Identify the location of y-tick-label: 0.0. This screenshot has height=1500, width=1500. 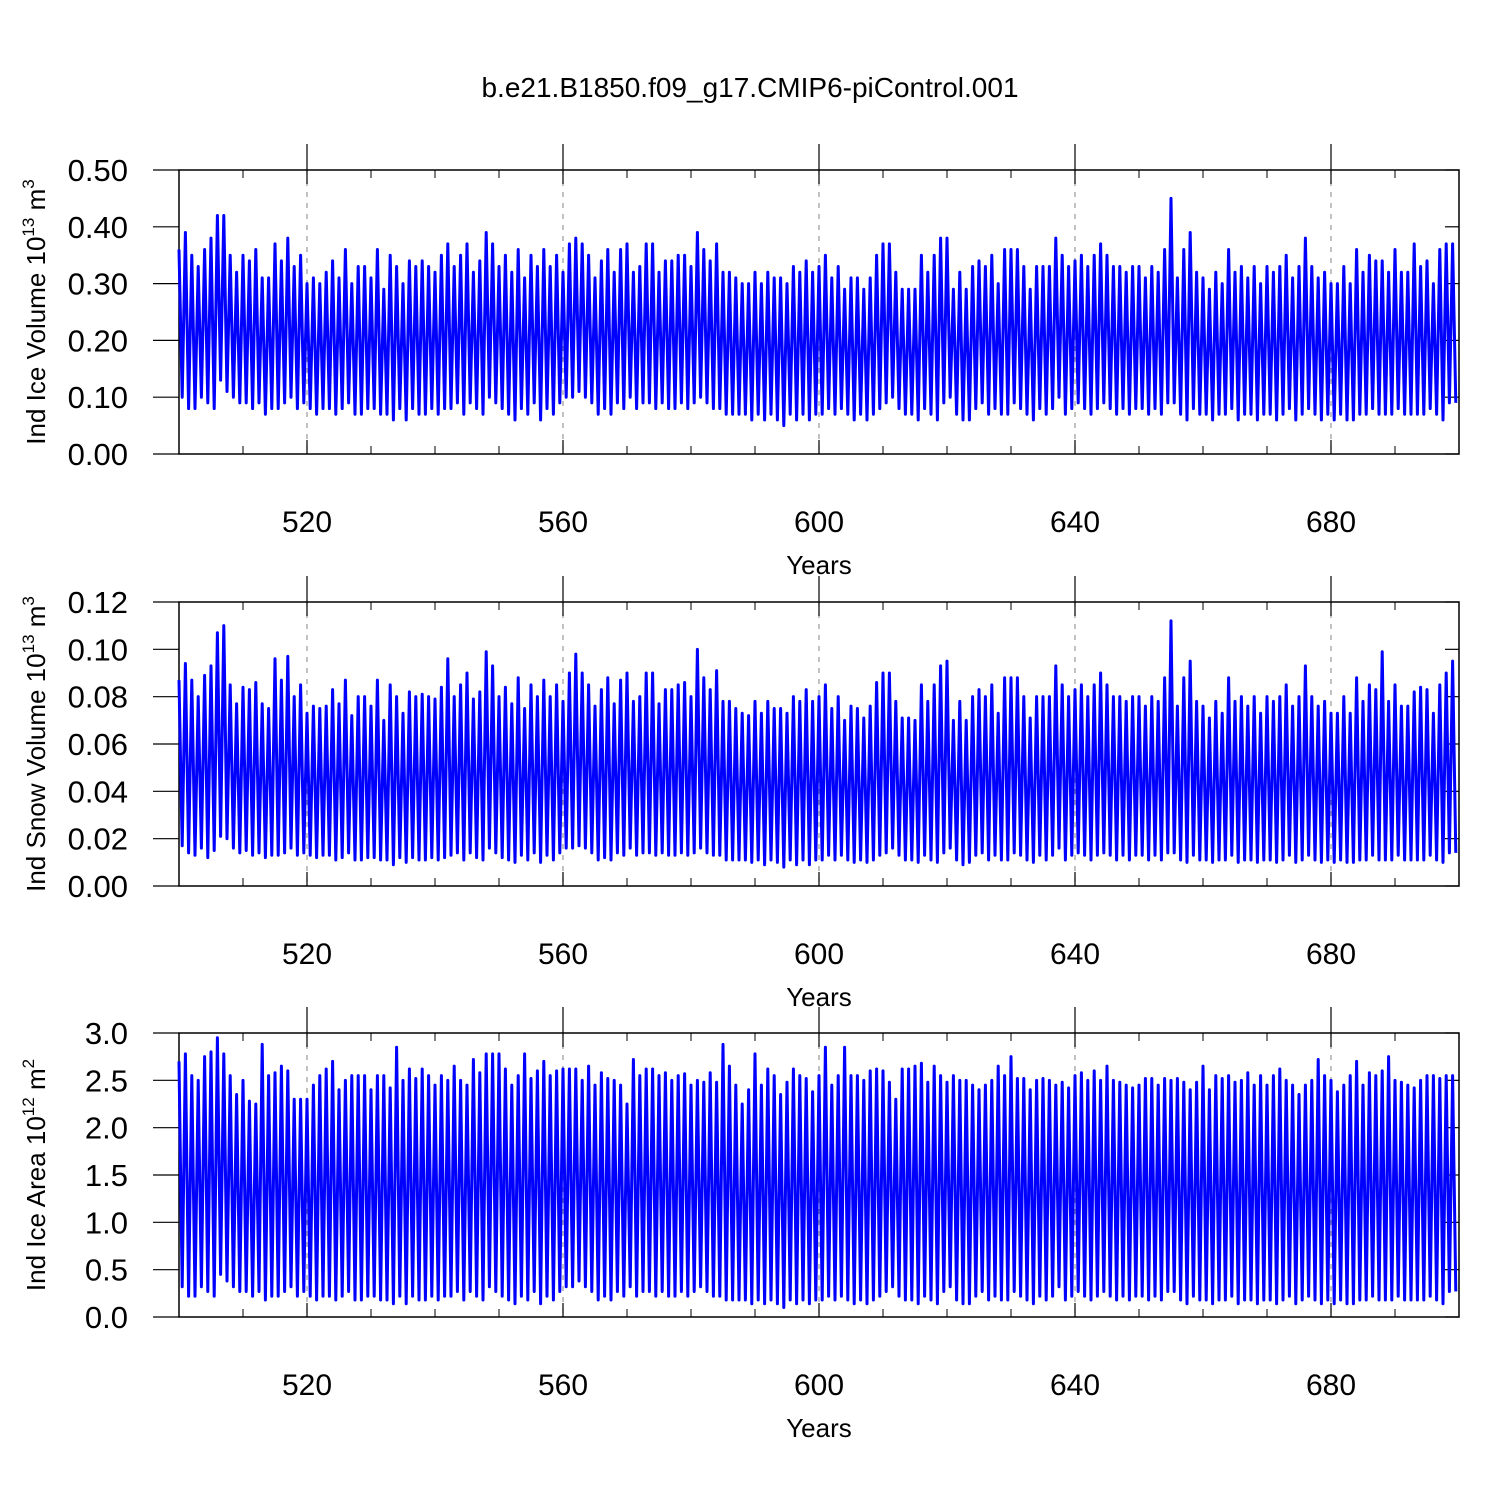
(106, 1317).